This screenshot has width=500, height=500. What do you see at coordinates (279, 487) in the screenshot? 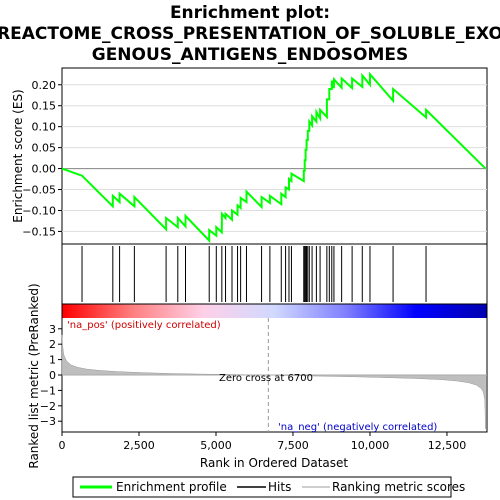
I see `legend-hits-label: Hits` at bounding box center [279, 487].